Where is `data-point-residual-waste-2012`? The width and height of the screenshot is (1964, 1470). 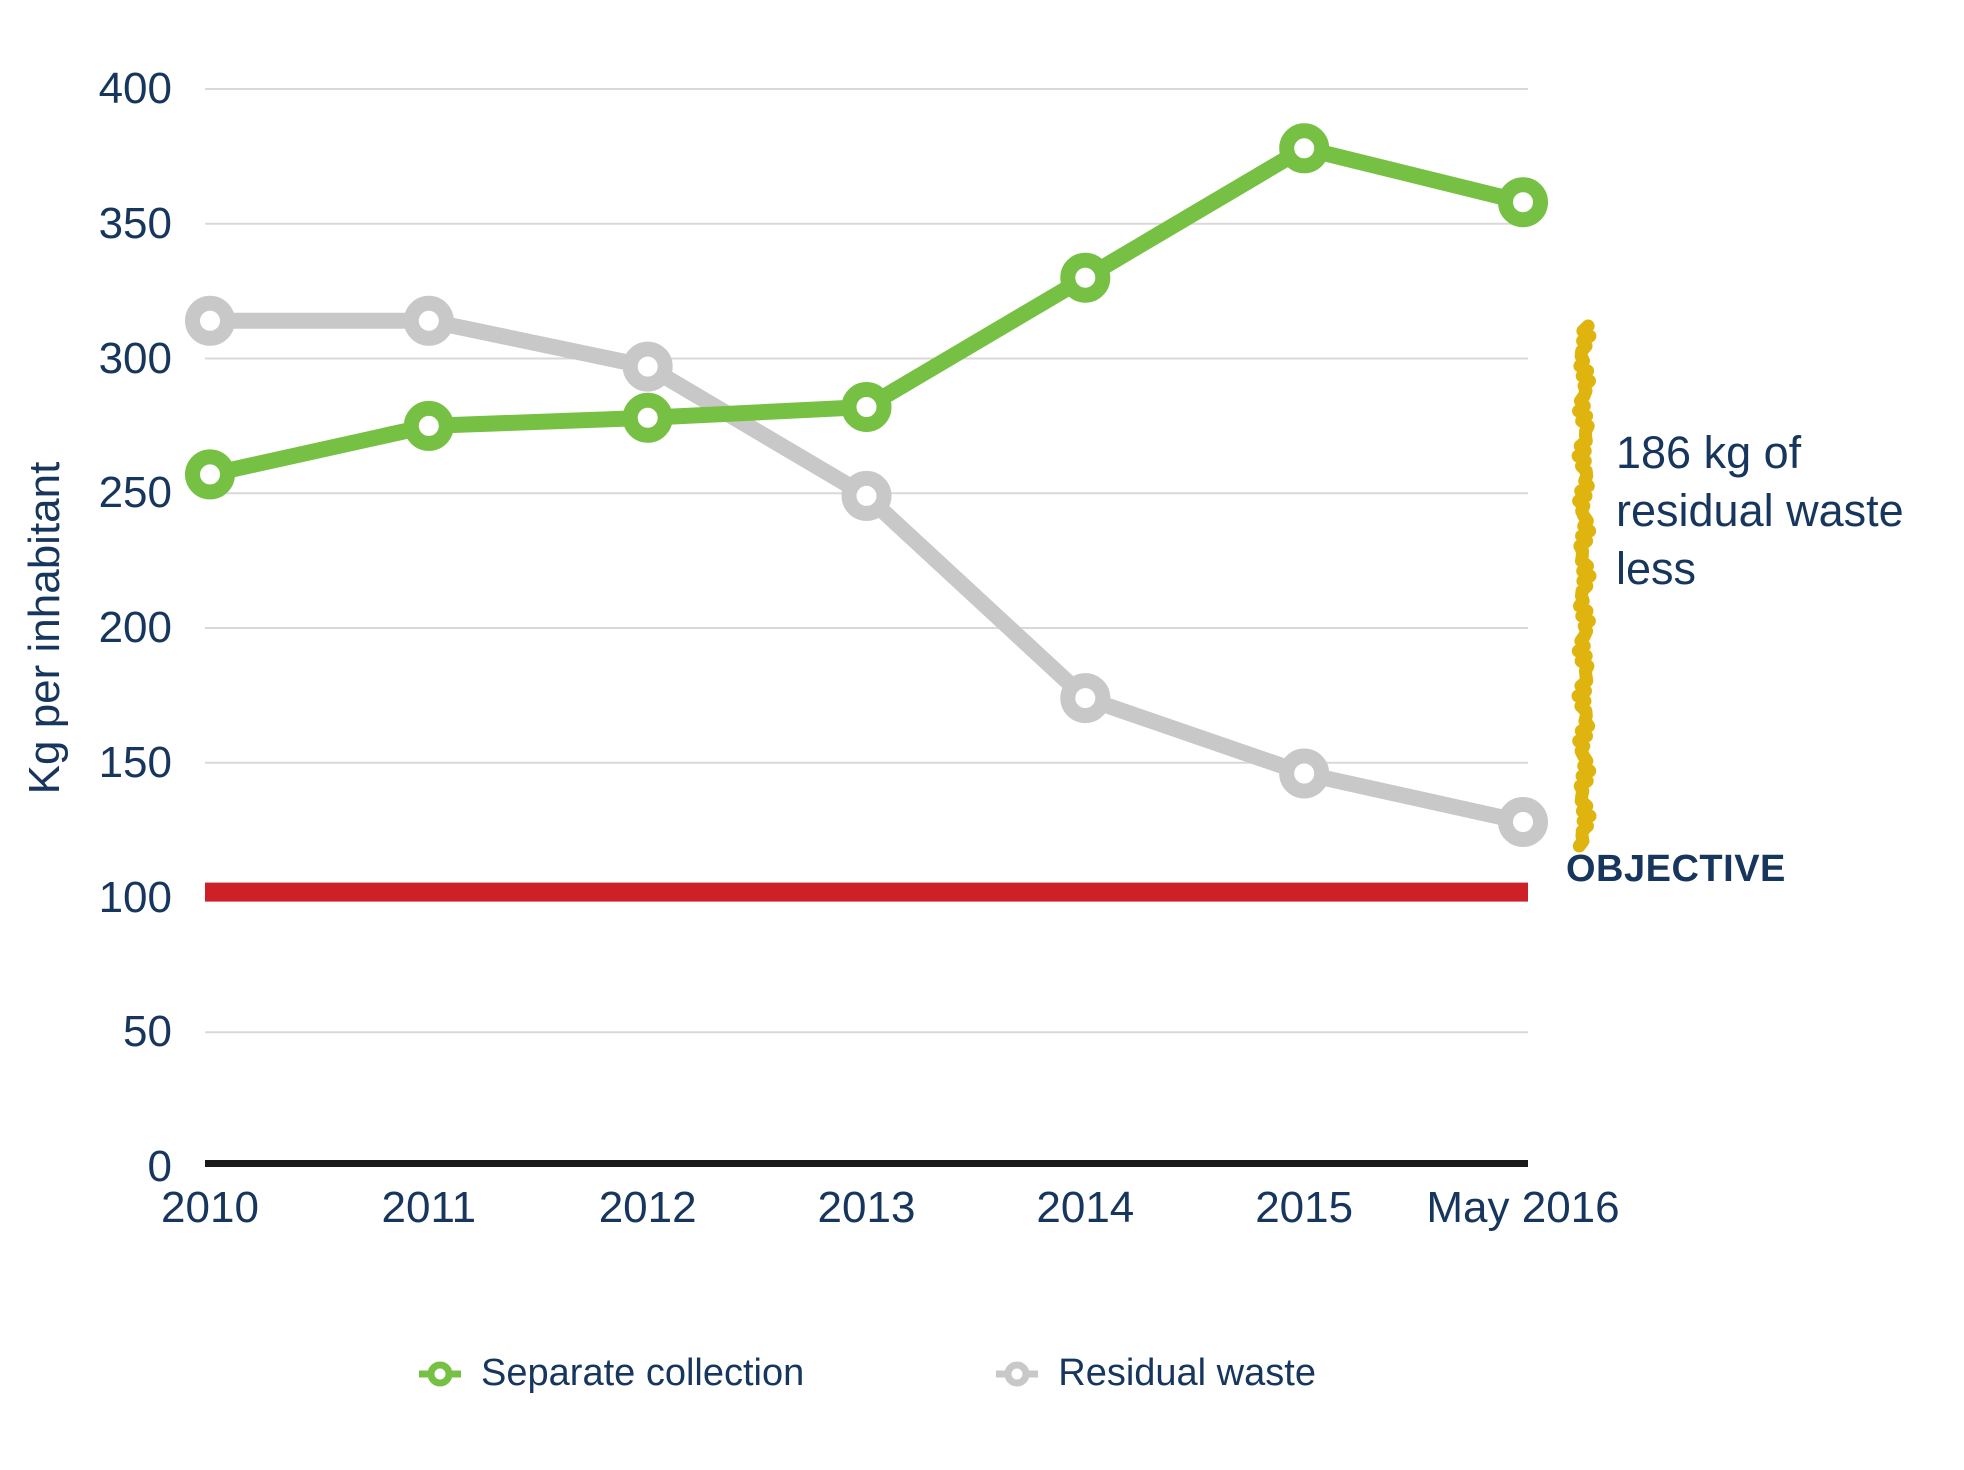 data-point-residual-waste-2012 is located at coordinates (647, 366).